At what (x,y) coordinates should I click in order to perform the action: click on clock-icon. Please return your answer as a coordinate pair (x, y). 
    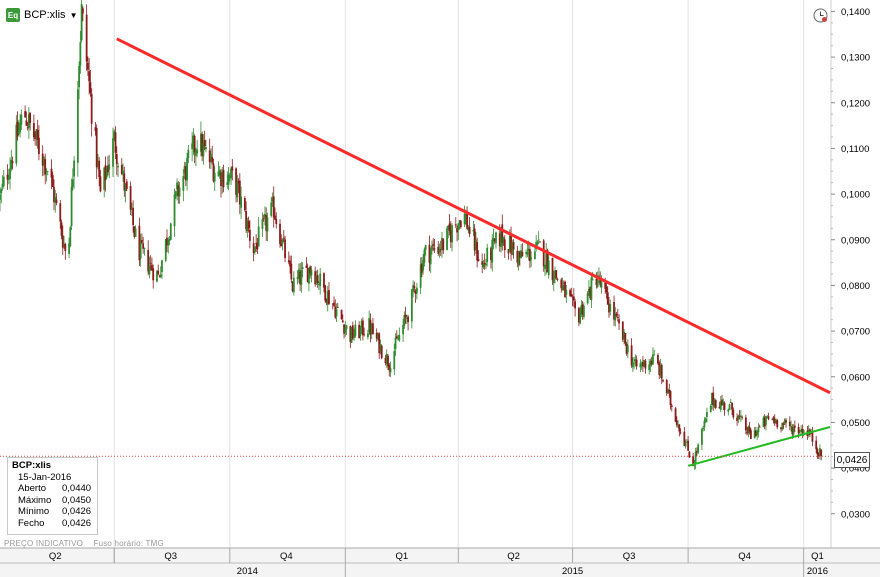
    Looking at the image, I should click on (820, 15).